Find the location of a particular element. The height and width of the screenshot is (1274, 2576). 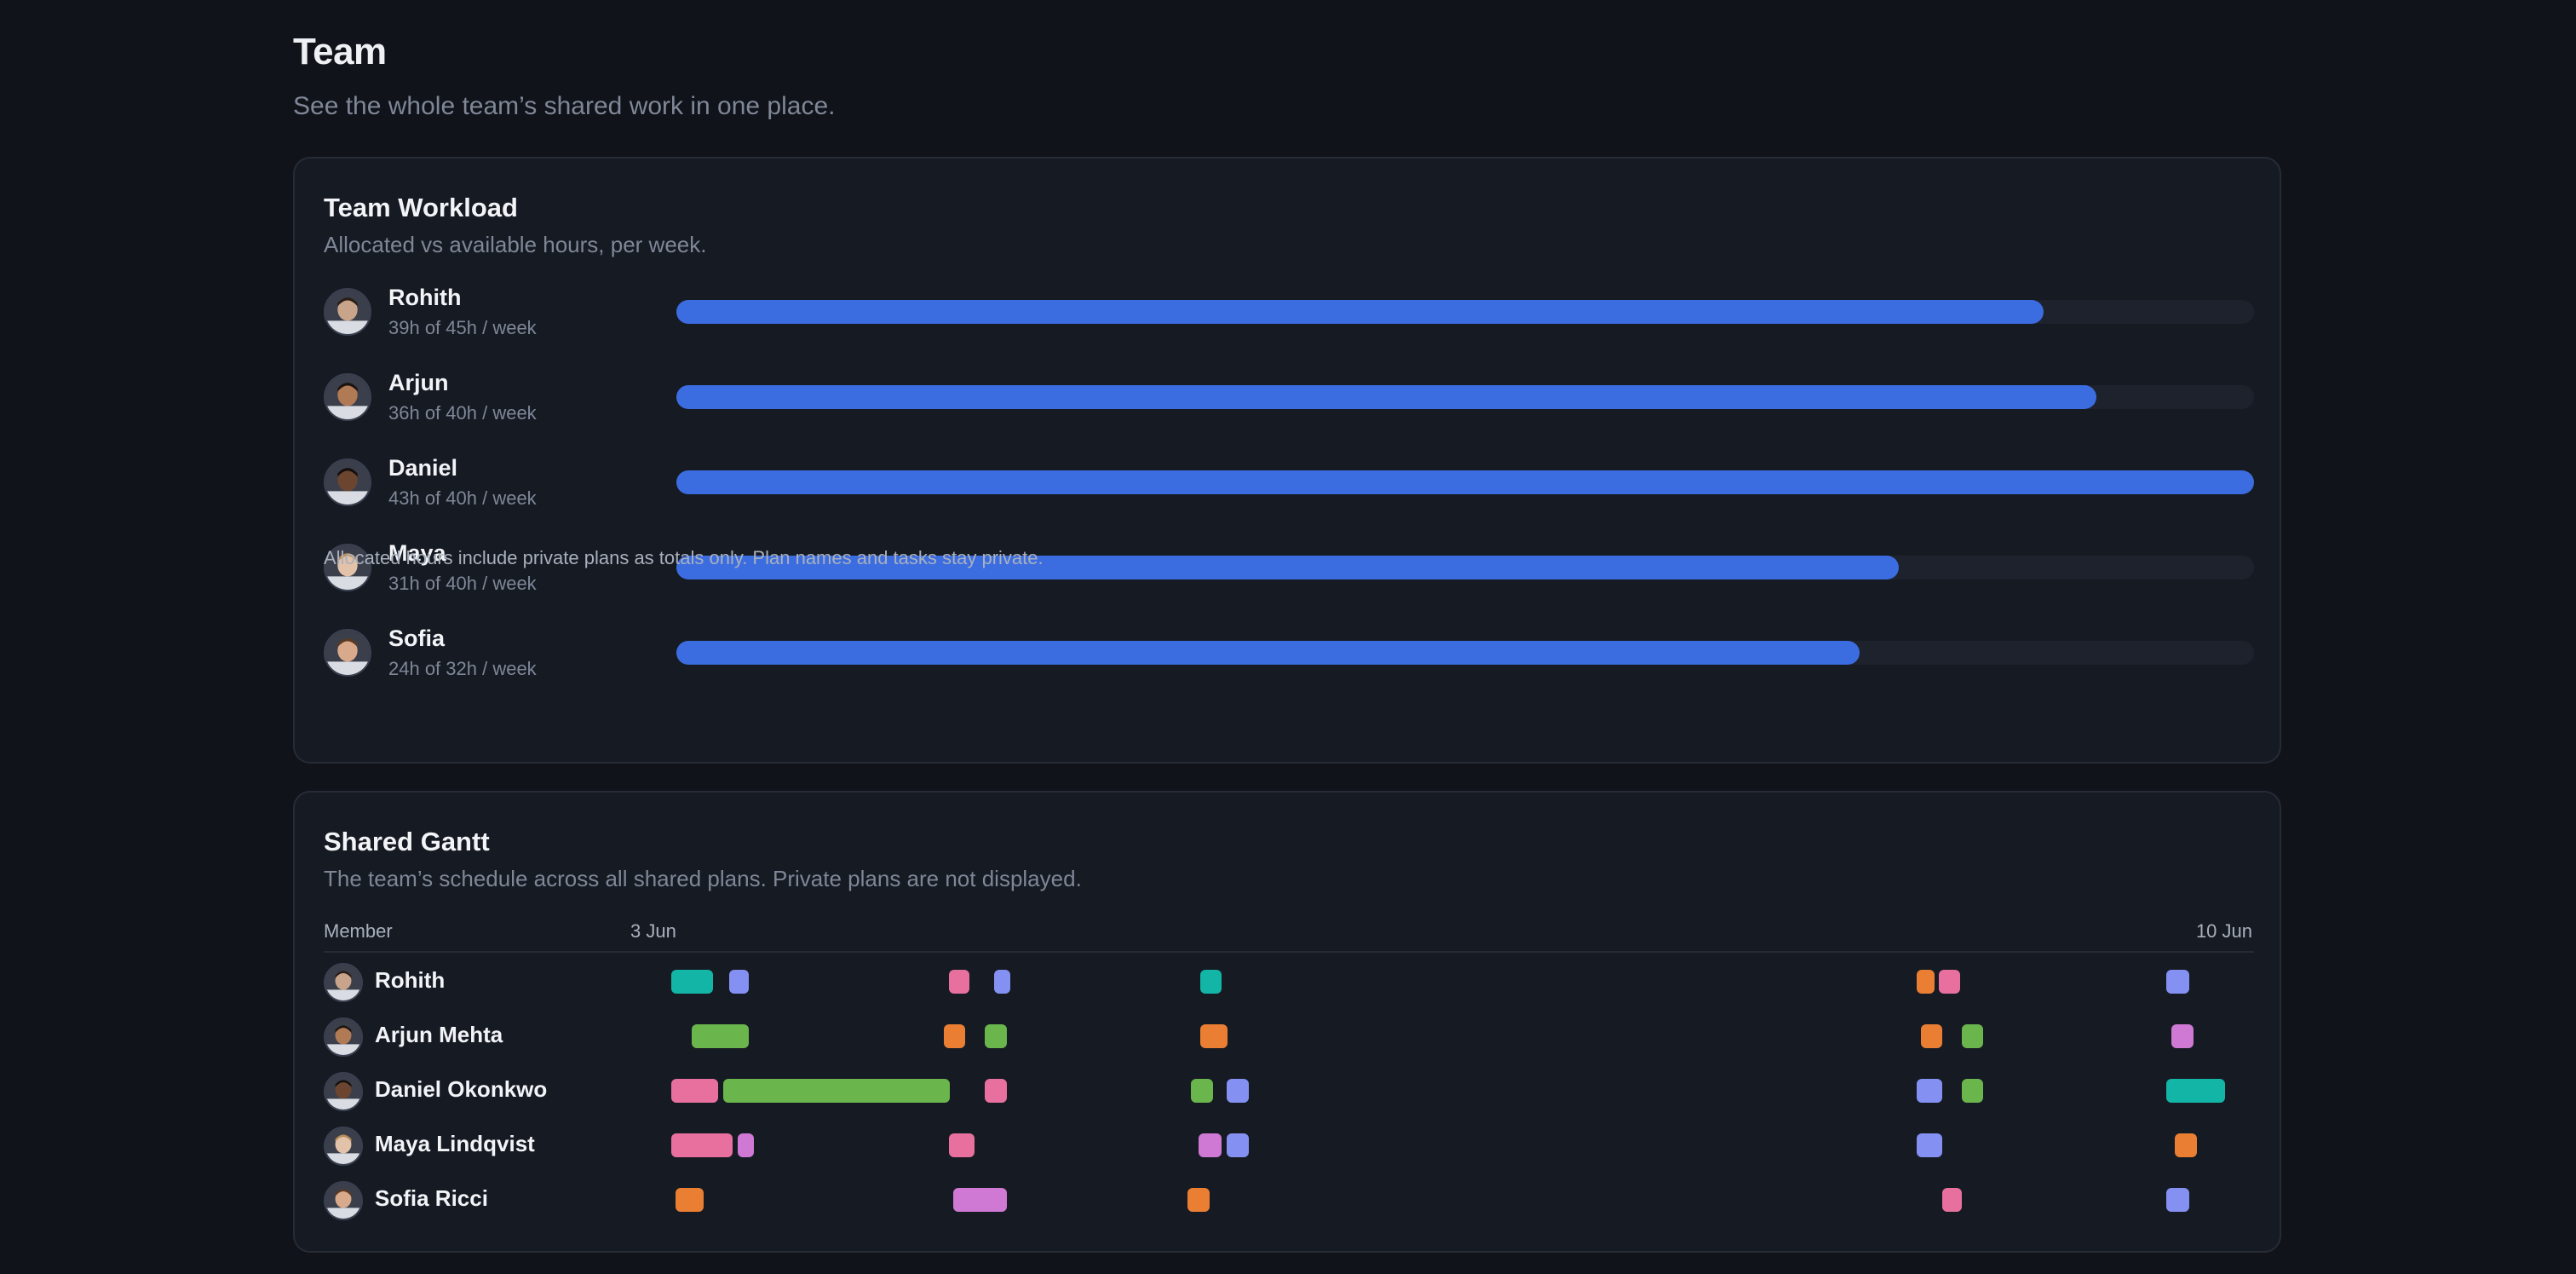

member-name: Arjun is located at coordinates (419, 382).